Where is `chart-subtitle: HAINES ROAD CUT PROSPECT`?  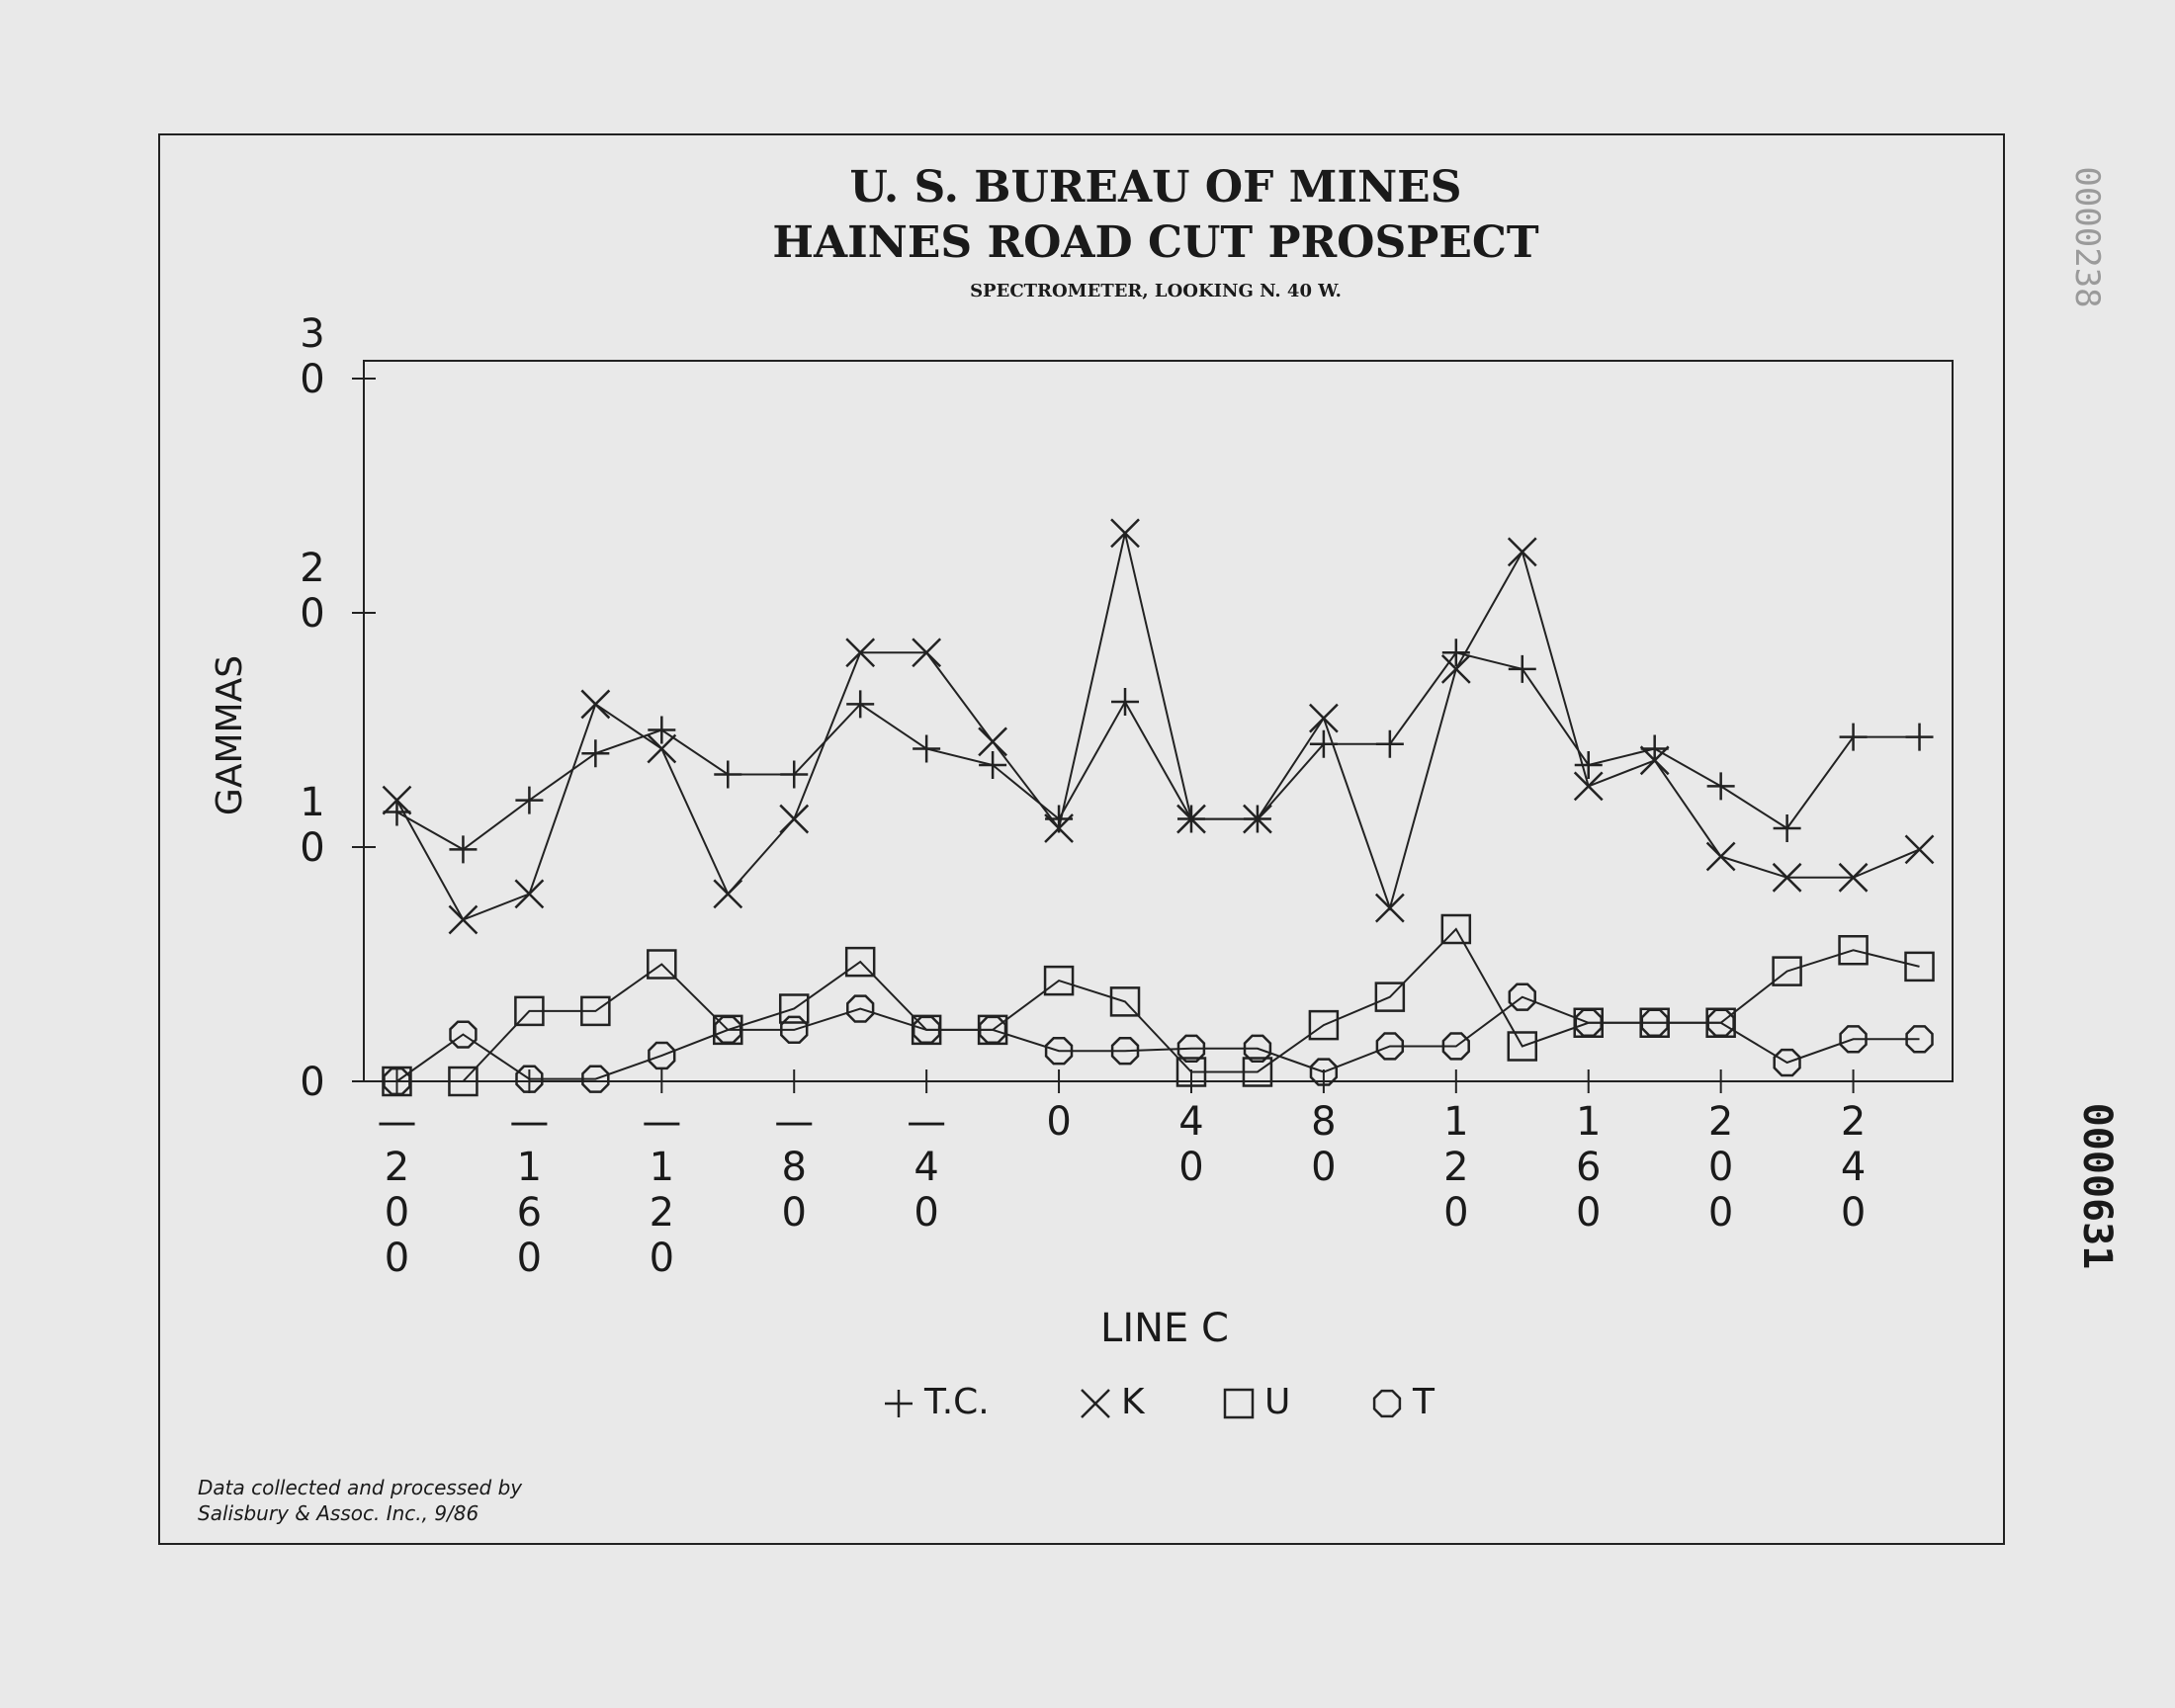 chart-subtitle: HAINES ROAD CUT PROSPECT is located at coordinates (1155, 242).